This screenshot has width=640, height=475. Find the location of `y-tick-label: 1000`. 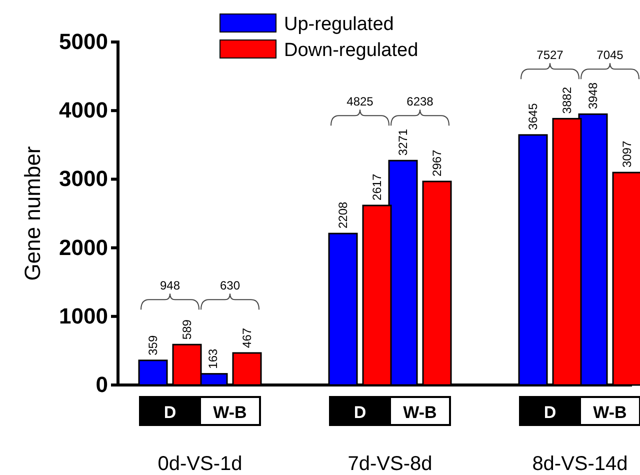

y-tick-label: 1000 is located at coordinates (83, 315).